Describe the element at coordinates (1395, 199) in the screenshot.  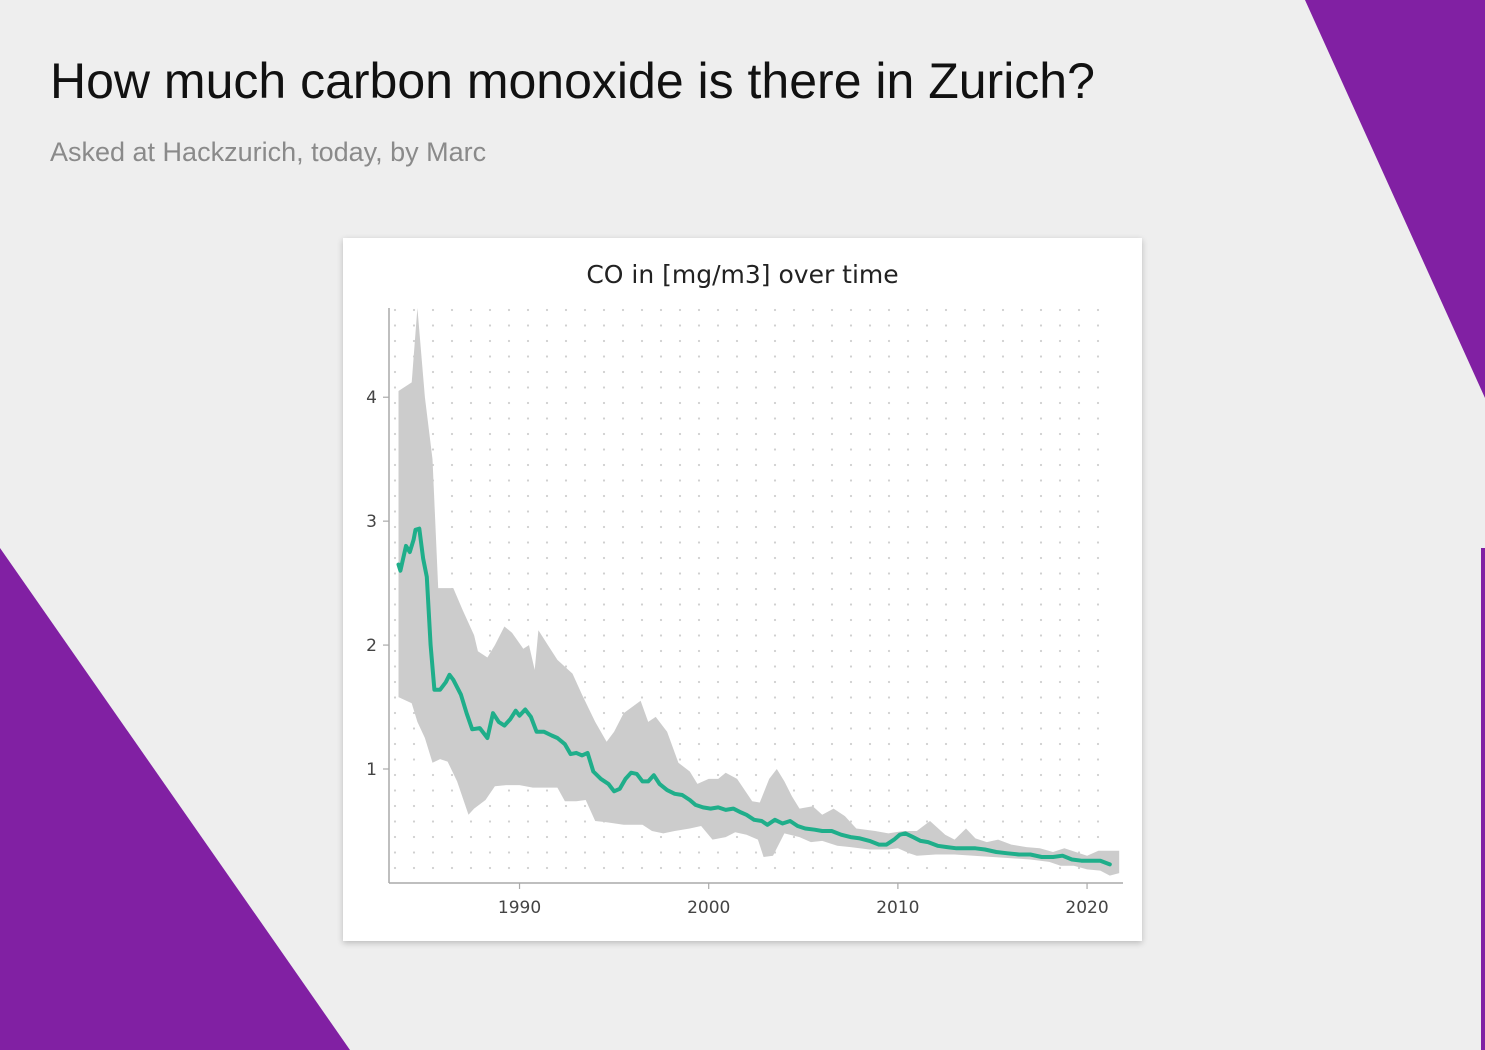
I see `top-right-accent-shape` at that location.